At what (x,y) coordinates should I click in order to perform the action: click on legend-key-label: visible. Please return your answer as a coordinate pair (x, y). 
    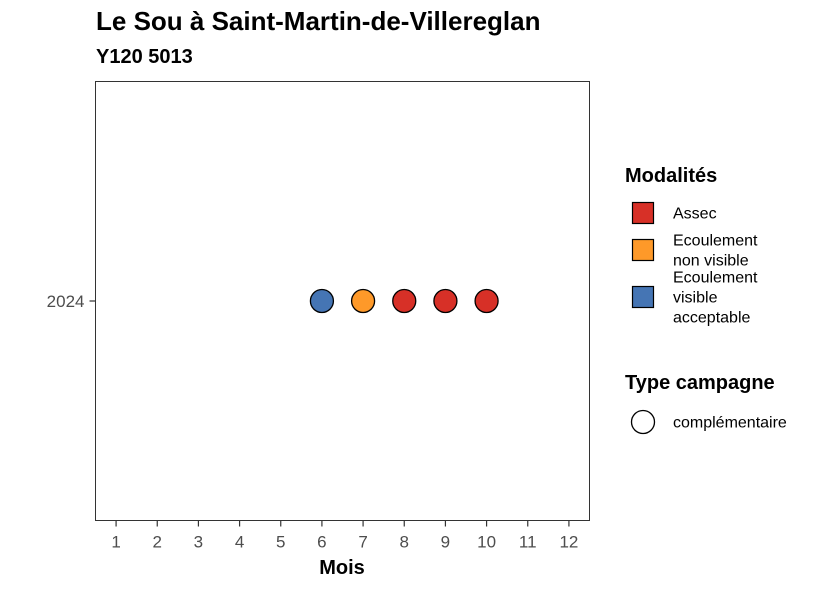
    Looking at the image, I should click on (695, 298).